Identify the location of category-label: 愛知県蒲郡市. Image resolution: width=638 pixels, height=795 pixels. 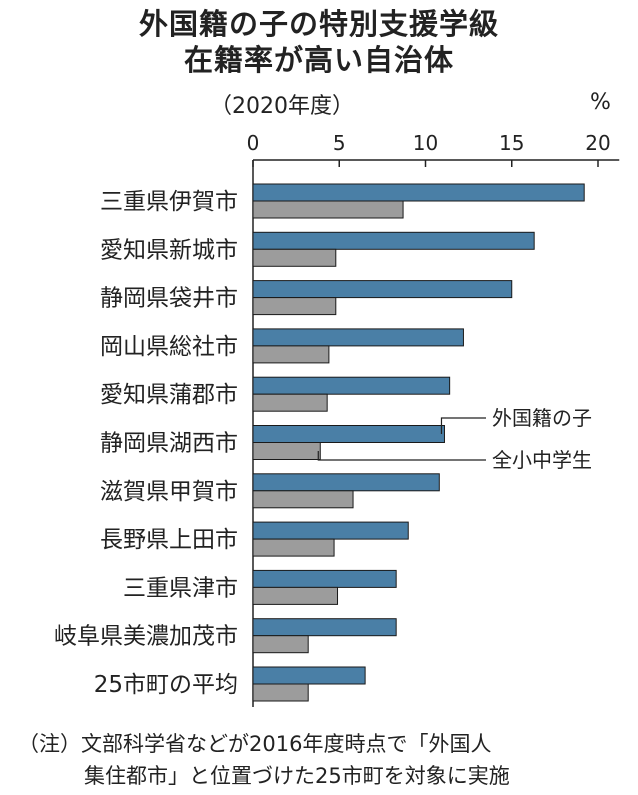
(169, 395).